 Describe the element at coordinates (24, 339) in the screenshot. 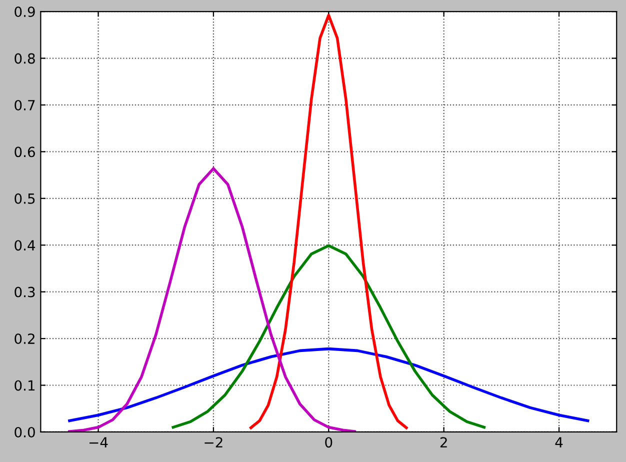

I see `y-tick-label: 0.2` at that location.